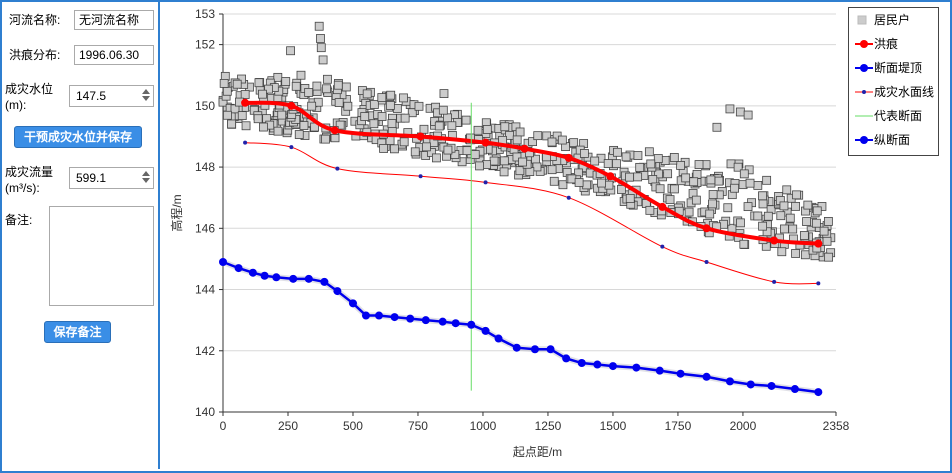 This screenshot has width=952, height=473. I want to click on disaster-level-label: 成灾水位, so click(29, 89).